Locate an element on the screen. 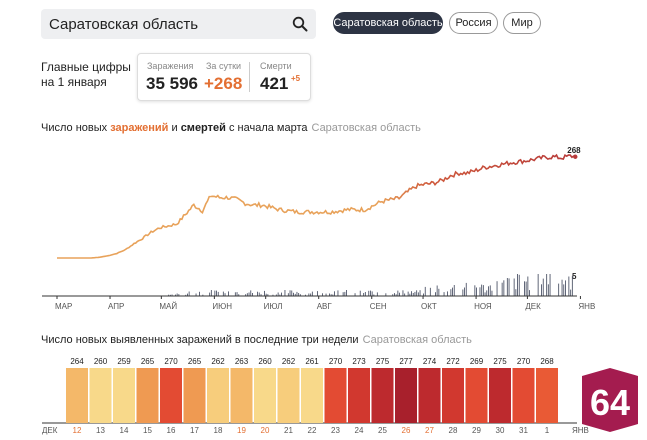 The image size is (647, 440). main-numbers-date: на 1 января is located at coordinates (74, 82).